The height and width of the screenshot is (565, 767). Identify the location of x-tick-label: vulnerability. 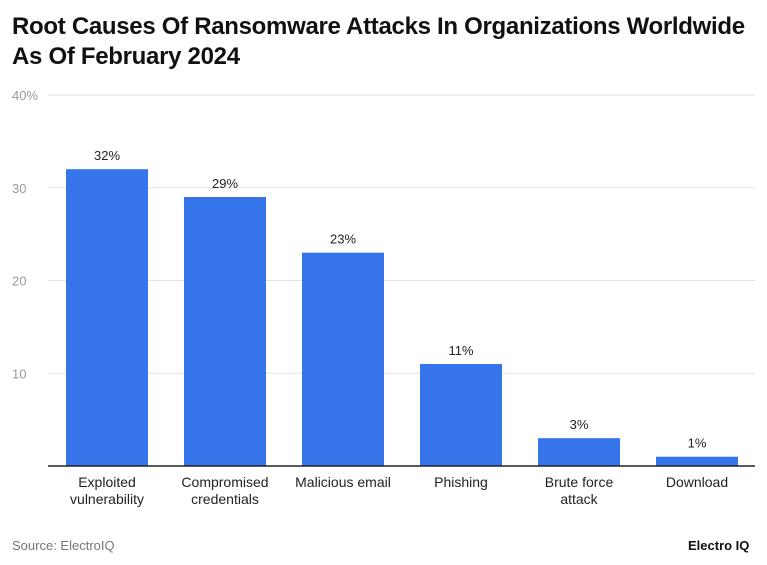
(107, 499).